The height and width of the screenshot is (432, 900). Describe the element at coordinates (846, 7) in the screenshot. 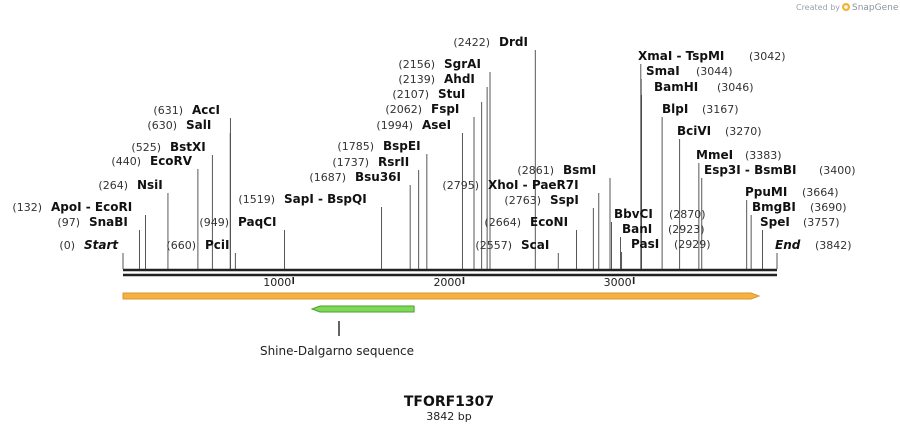

I see `snapgene-logo-icon` at that location.